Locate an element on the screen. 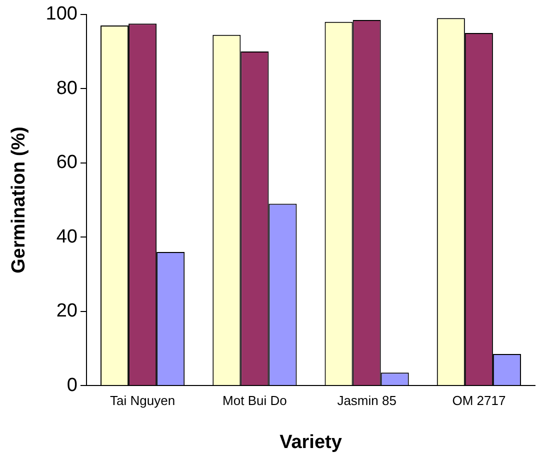 The image size is (537, 462). y-tick-label: 80 is located at coordinates (67, 88).